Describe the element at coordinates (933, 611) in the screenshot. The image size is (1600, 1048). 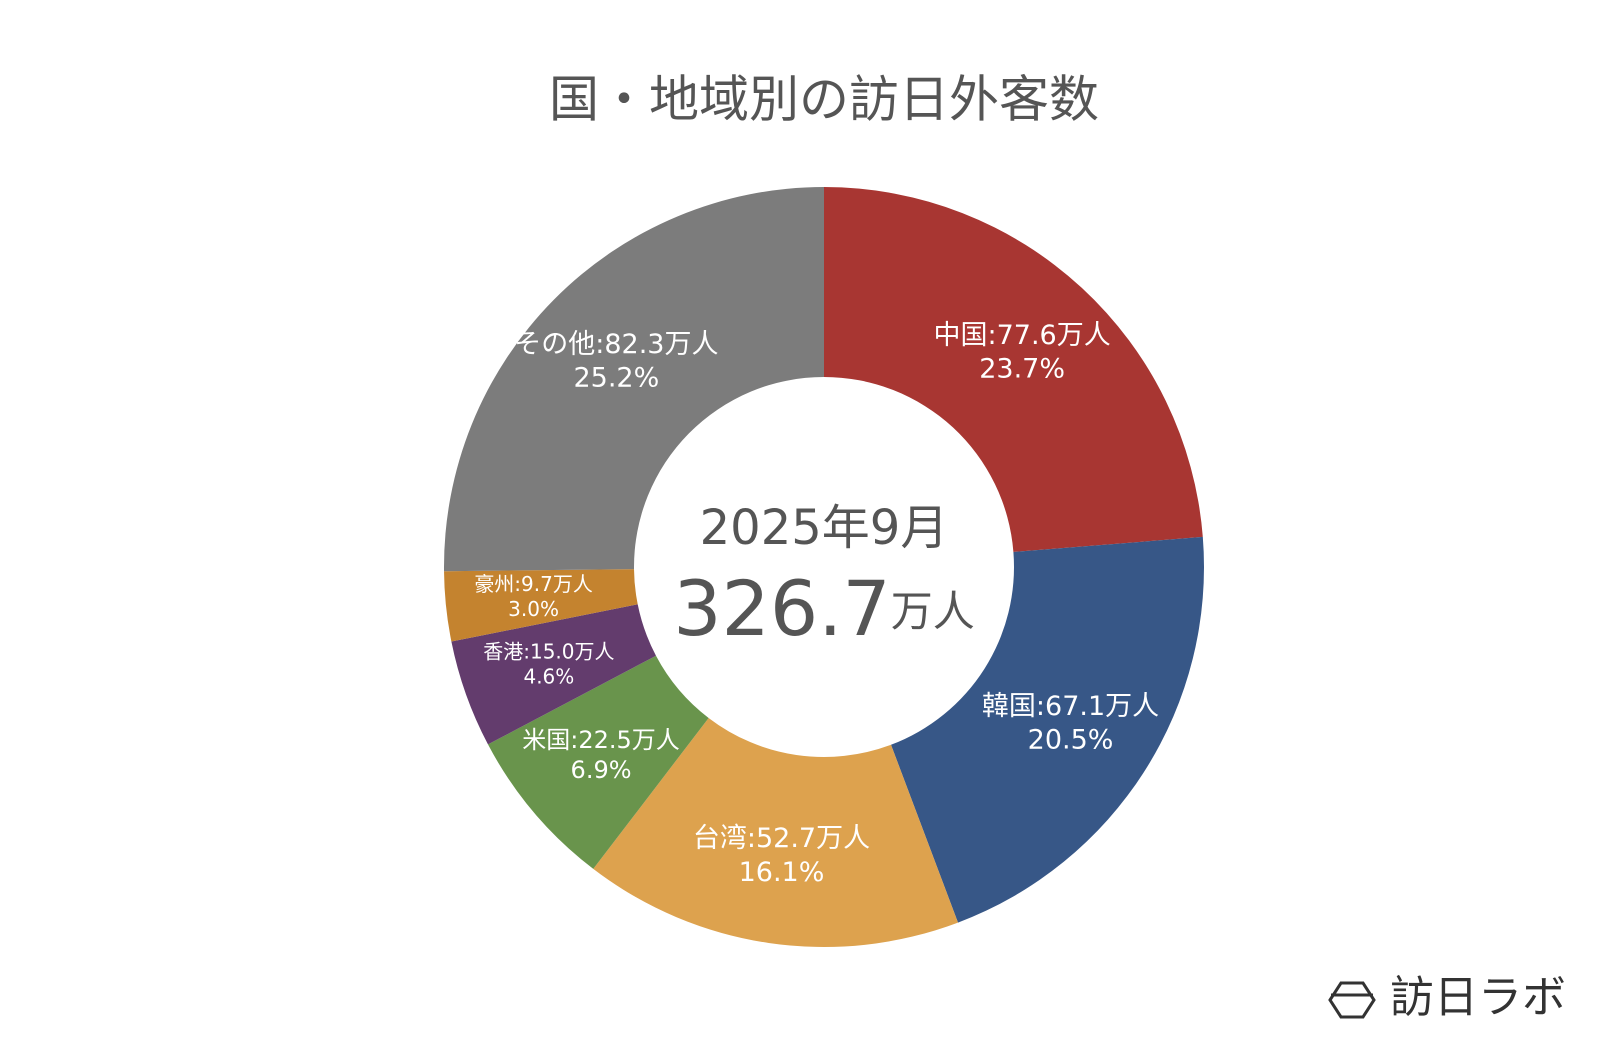
I see `total-unit: 万人` at that location.